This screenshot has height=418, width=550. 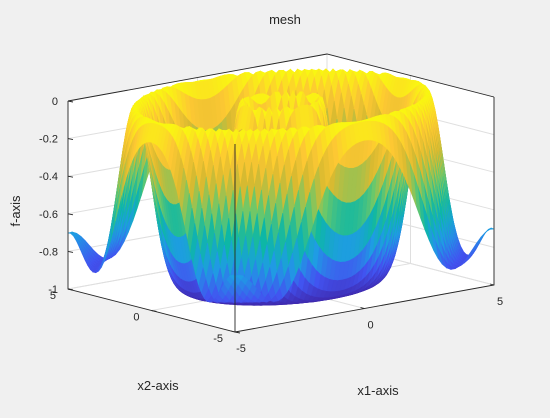 I want to click on chart-title: mesh, so click(x=285, y=19).